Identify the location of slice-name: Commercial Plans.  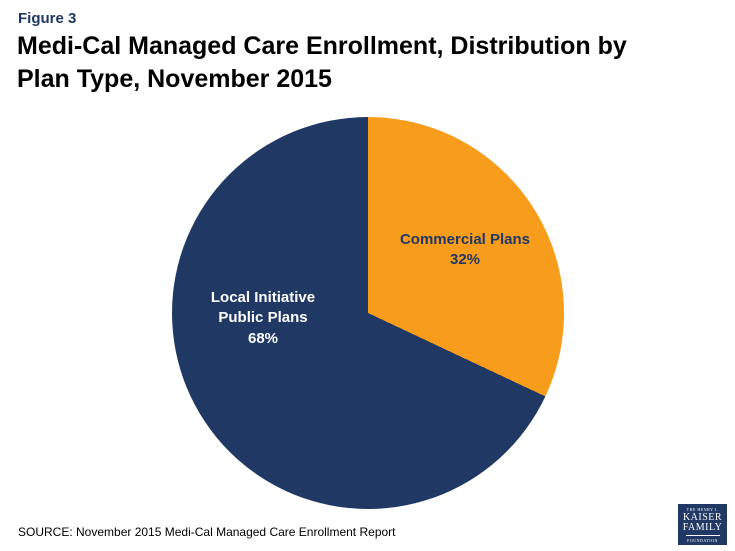
(465, 239).